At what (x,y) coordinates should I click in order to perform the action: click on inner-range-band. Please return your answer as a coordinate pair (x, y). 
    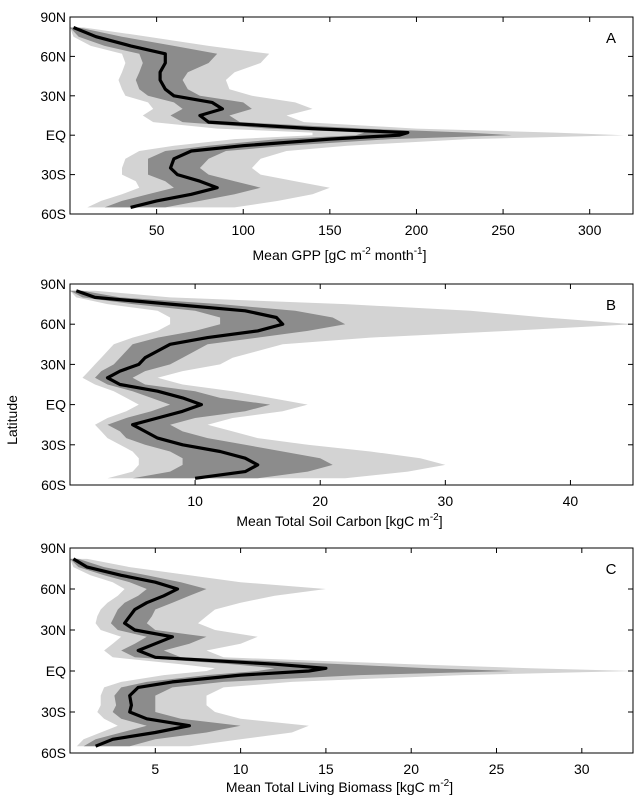
    Looking at the image, I should click on (208, 384).